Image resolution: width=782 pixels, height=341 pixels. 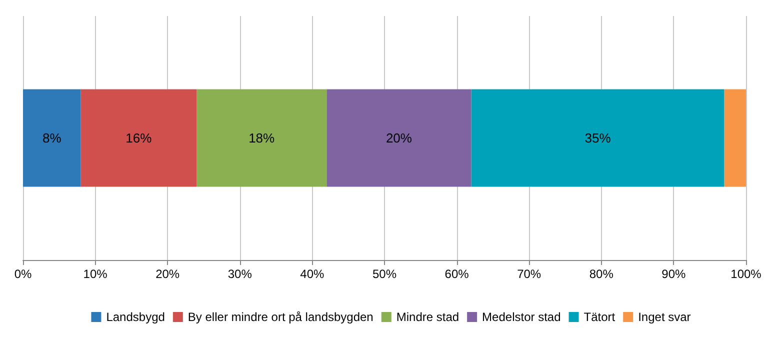 I want to click on data-label: 35%, so click(x=598, y=138).